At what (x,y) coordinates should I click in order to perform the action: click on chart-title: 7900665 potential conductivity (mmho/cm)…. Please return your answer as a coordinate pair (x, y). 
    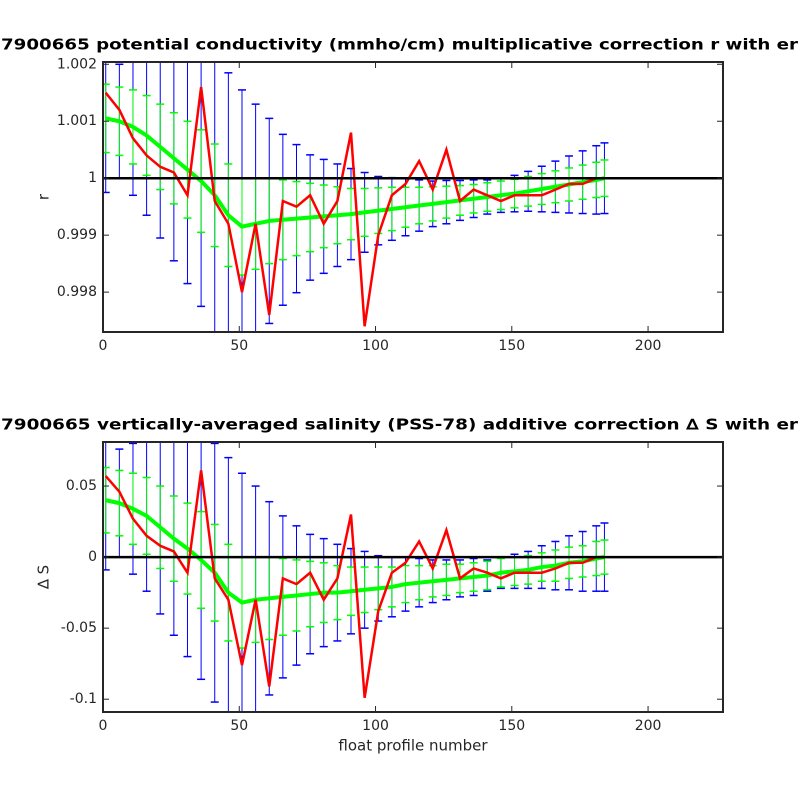
    Looking at the image, I should click on (400, 45).